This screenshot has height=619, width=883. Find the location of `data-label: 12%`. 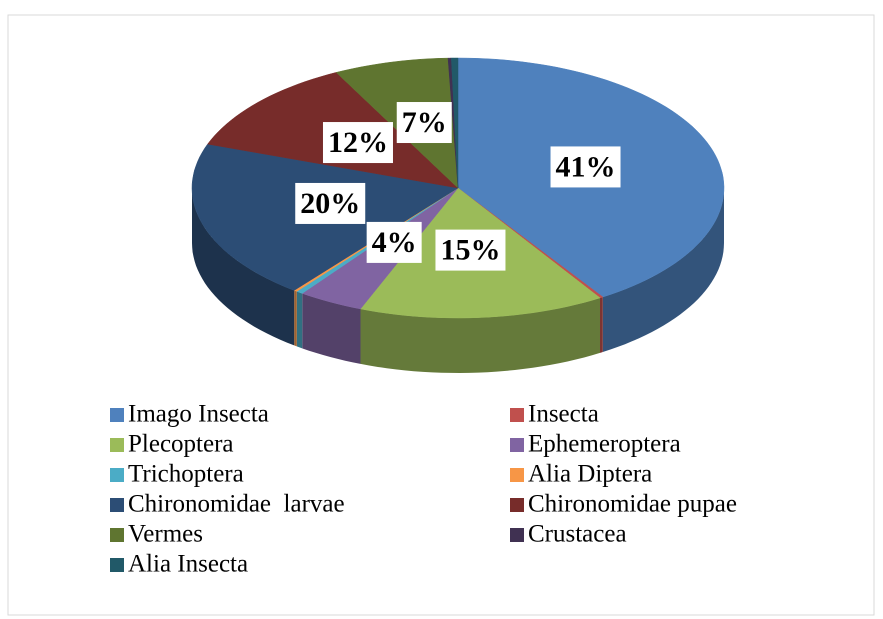

data-label: 12% is located at coordinates (358, 142).